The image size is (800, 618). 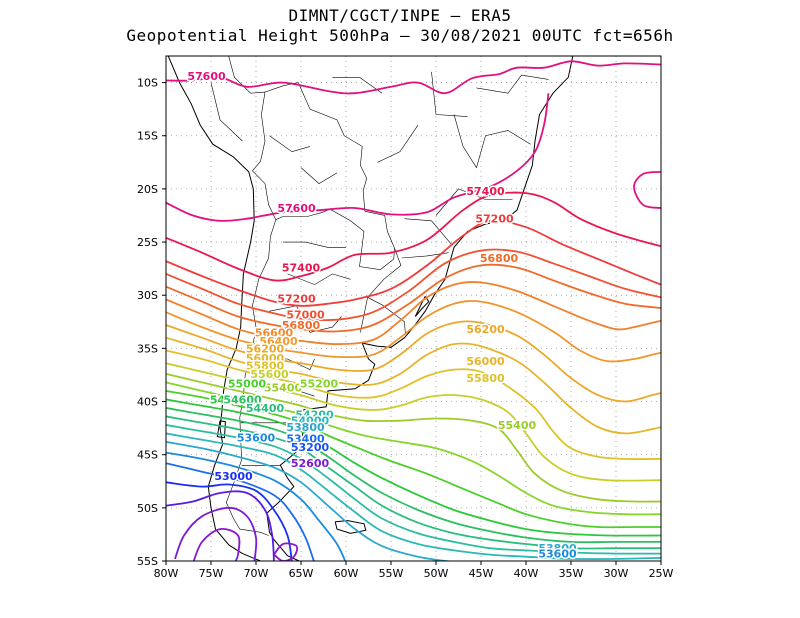 What do you see at coordinates (147, 402) in the screenshot?
I see `y-tick-label: 40S` at bounding box center [147, 402].